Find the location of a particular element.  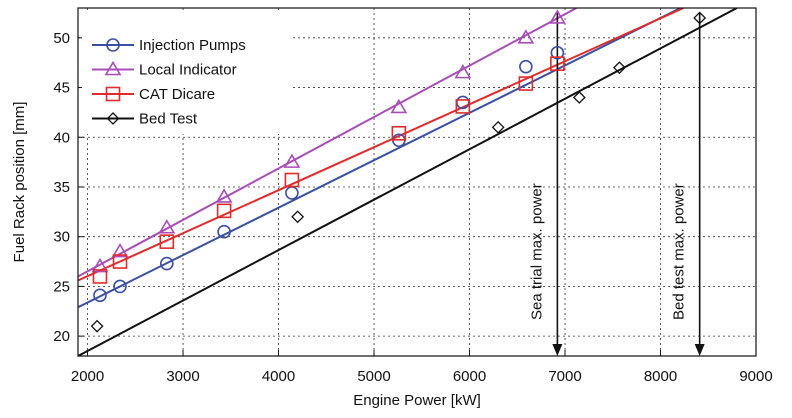

y-tick-label: 20 is located at coordinates (61, 336).